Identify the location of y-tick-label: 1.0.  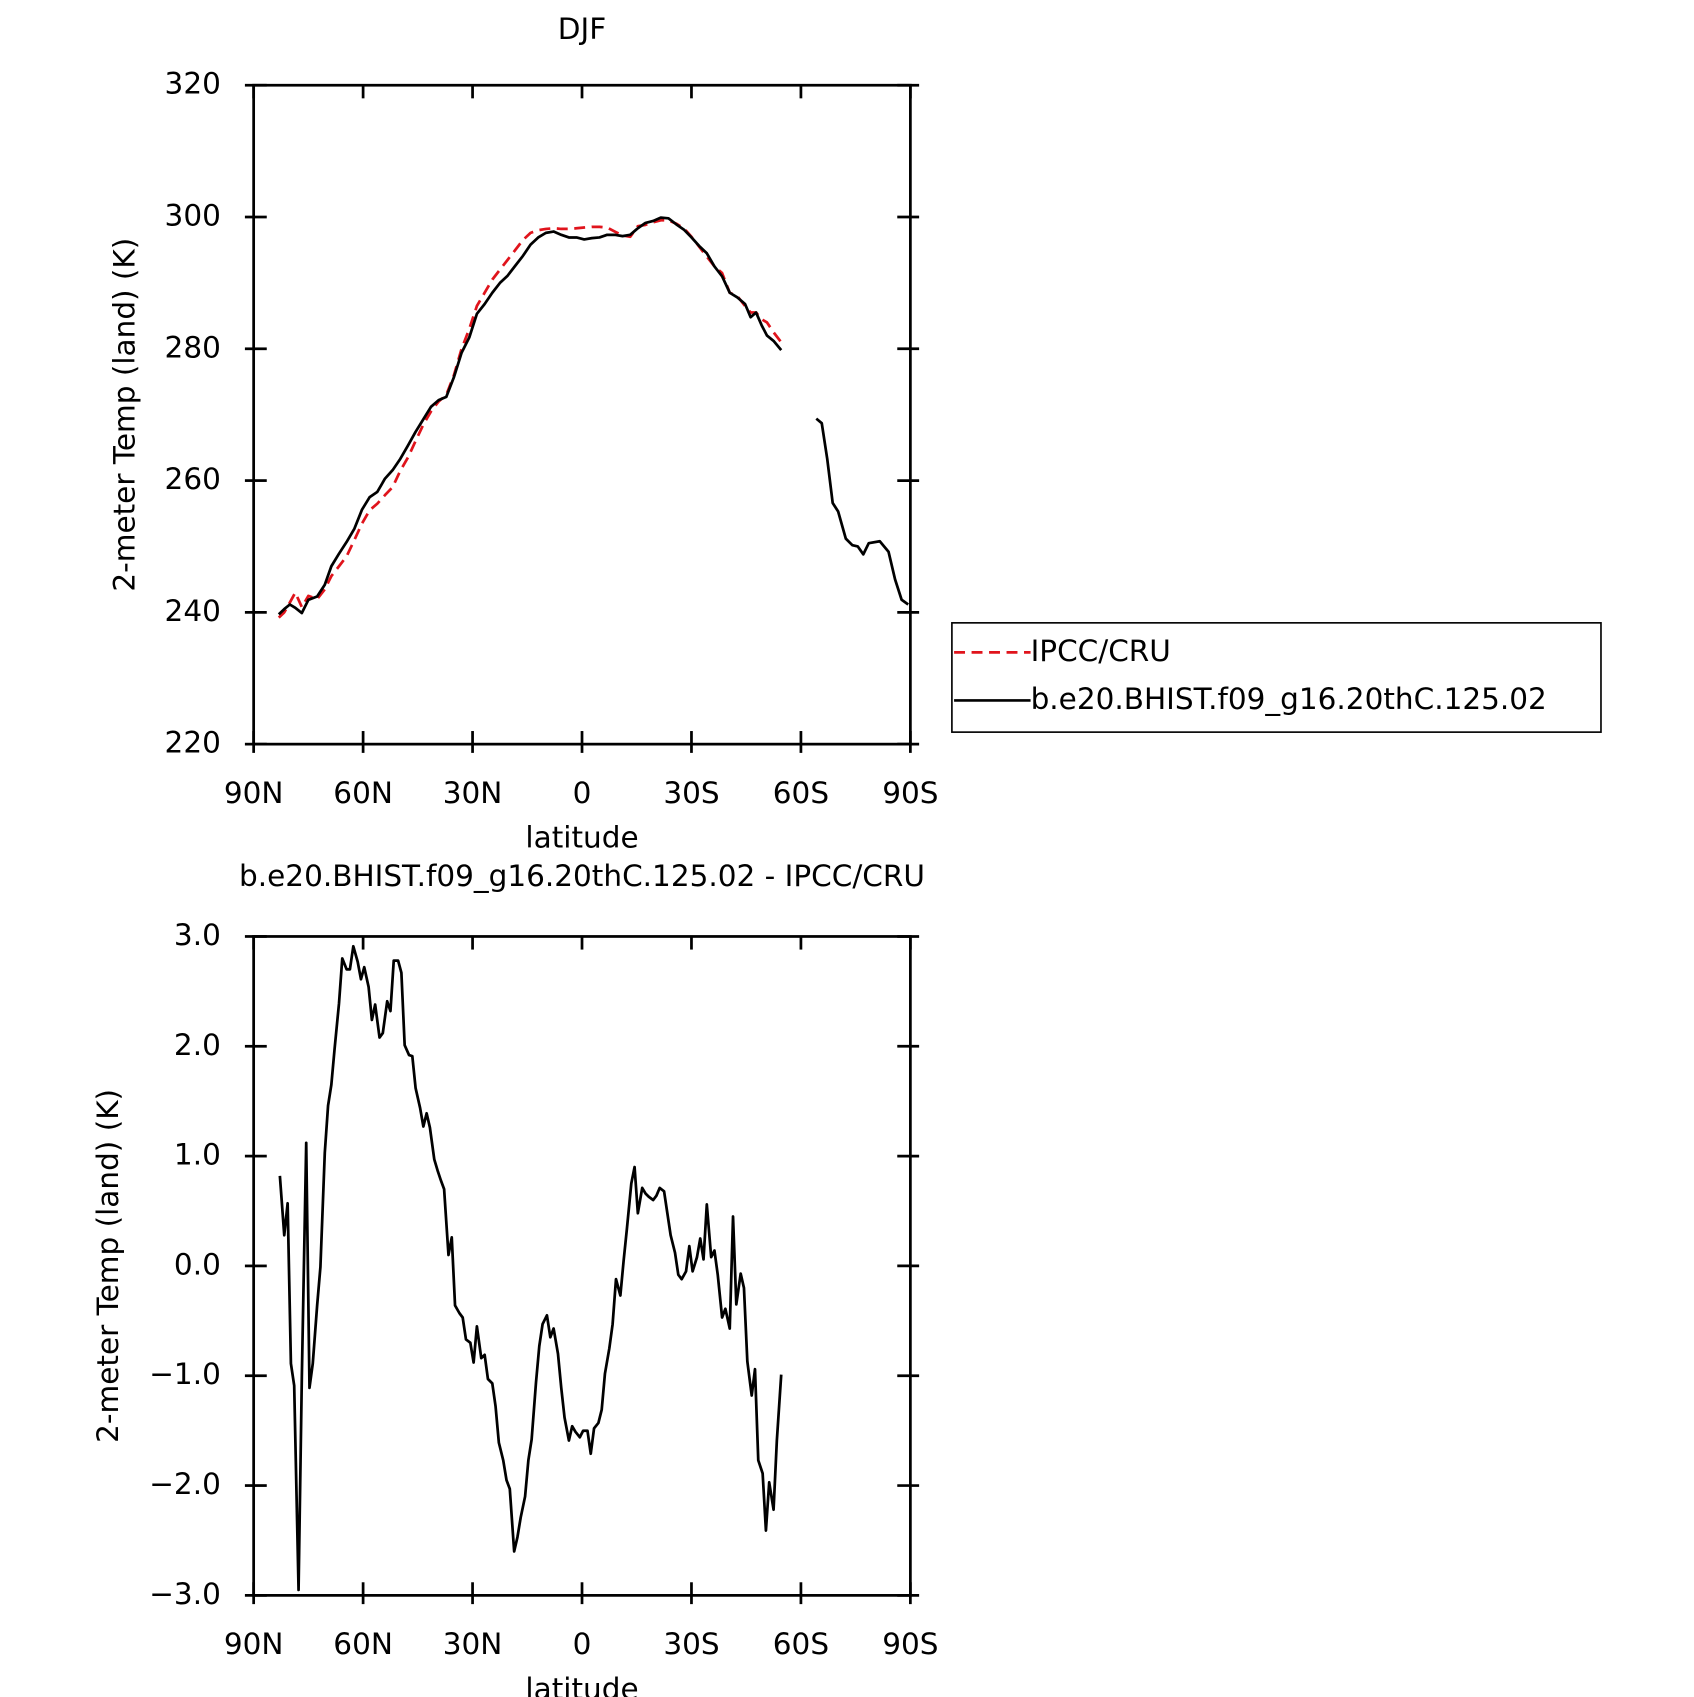
(197, 1155).